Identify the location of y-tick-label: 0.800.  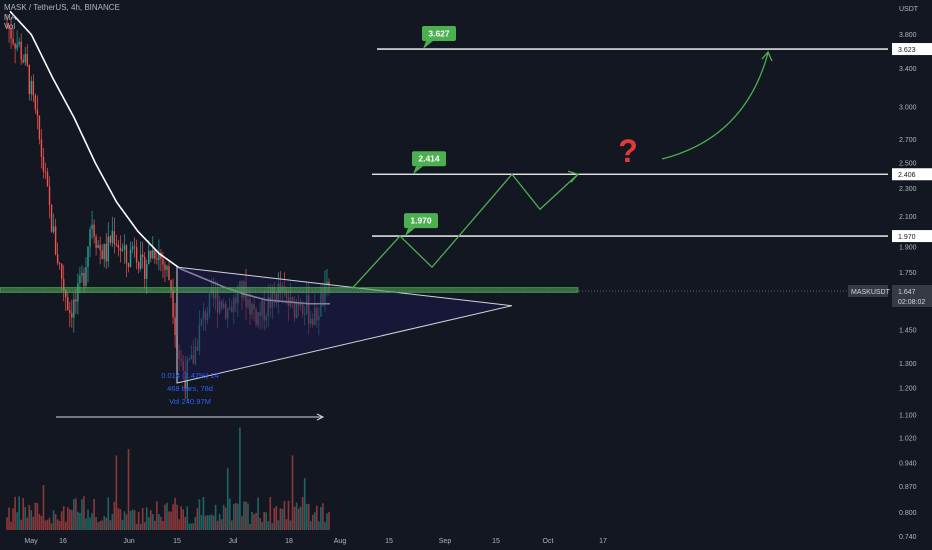
(908, 513).